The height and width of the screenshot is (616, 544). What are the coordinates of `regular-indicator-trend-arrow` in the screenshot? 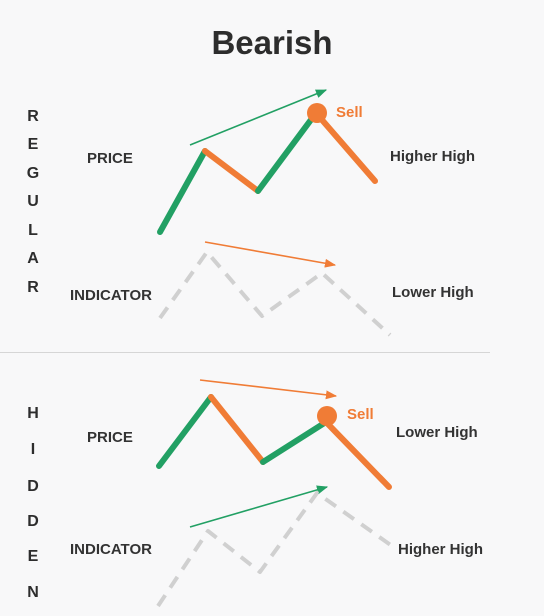 It's located at (270, 254).